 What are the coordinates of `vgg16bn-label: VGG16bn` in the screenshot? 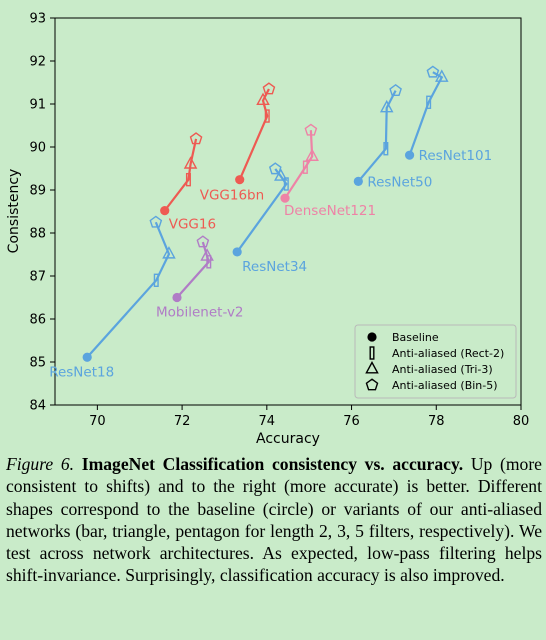 It's located at (232, 196).